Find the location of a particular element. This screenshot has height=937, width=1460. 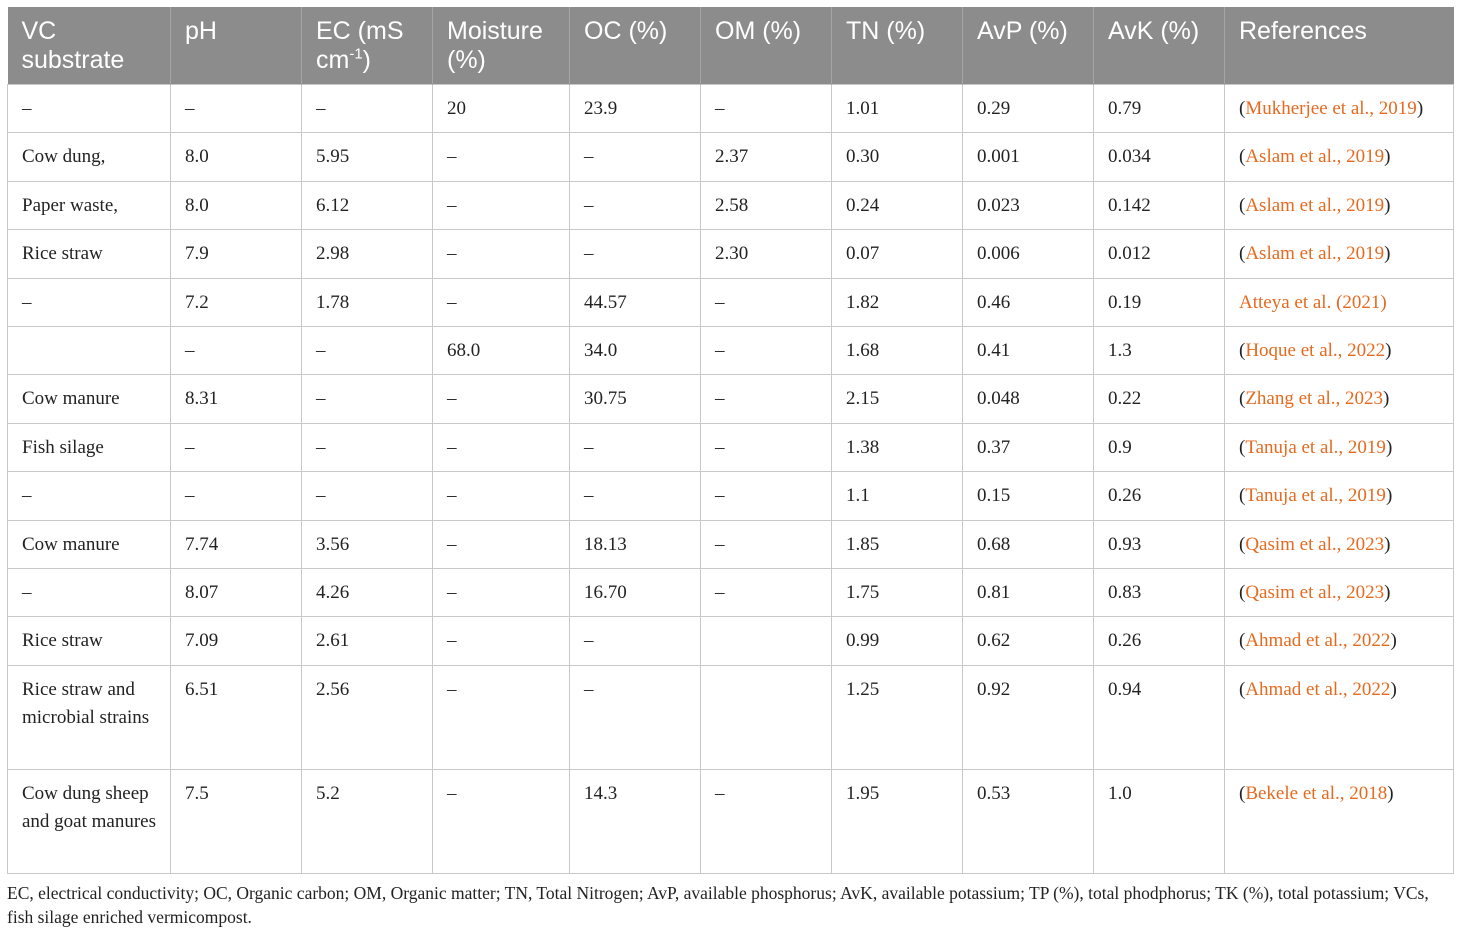

cell-references: Atteya et al. (2021) is located at coordinates (1339, 302).